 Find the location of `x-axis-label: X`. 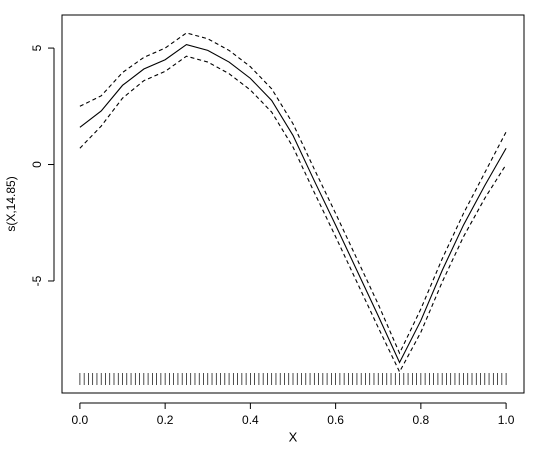

x-axis-label: X is located at coordinates (293, 436).